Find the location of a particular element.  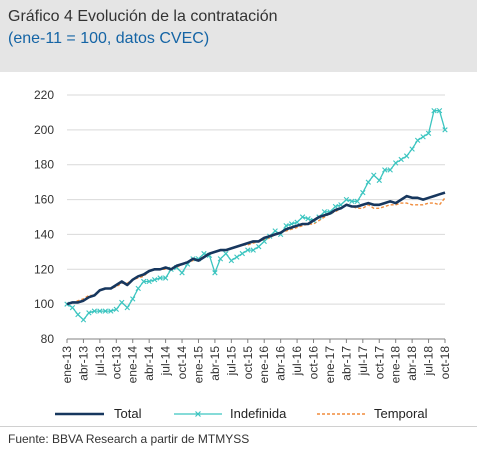

x-tick-label: ene-18 is located at coordinates (396, 365).